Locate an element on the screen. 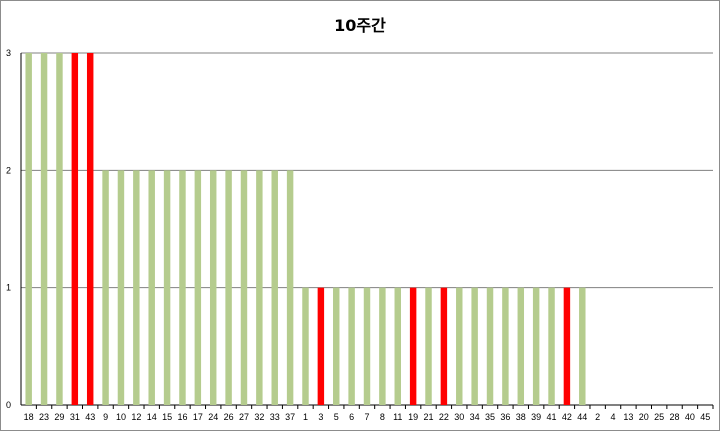  x-tick-label-40: 40 is located at coordinates (690, 417).